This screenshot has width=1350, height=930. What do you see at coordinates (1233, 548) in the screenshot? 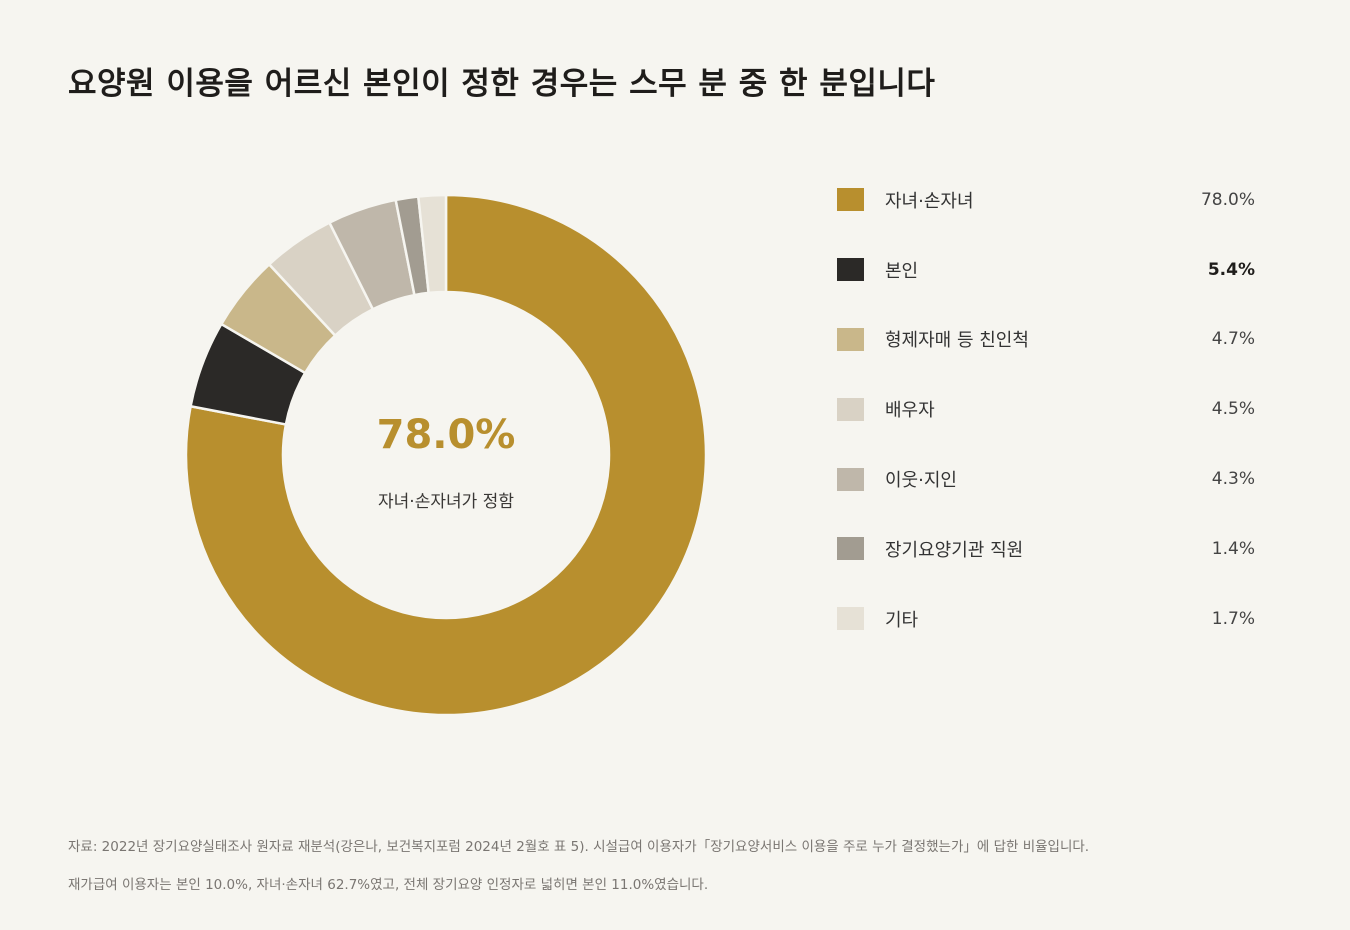
I see `legend-value: 1.4%` at bounding box center [1233, 548].